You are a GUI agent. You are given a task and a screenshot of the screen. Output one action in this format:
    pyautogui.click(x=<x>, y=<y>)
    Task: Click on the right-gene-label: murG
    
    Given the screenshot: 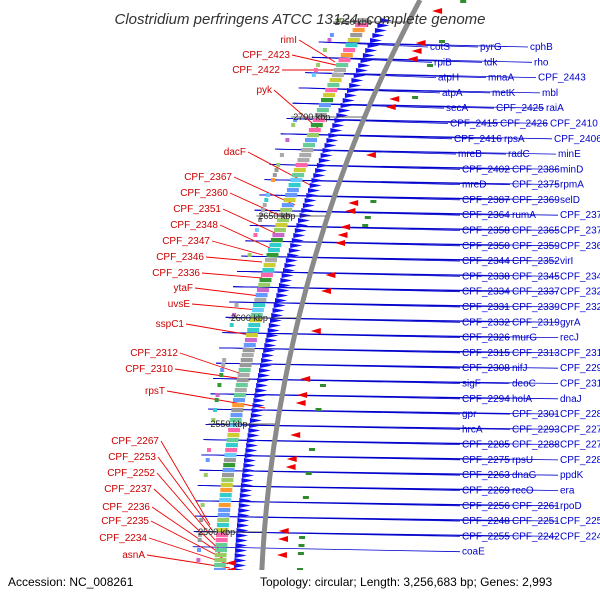 What is the action you would take?
    pyautogui.click(x=524, y=338)
    